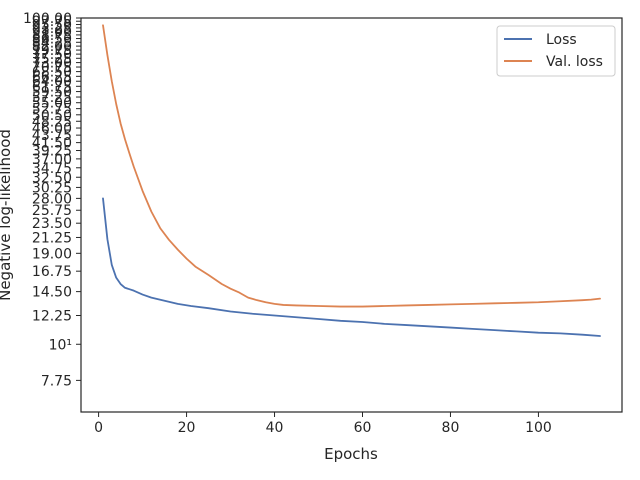 The height and width of the screenshot is (480, 640). Describe the element at coordinates (52, 82) in the screenshot. I see `y-tick-label: 64.00` at that location.